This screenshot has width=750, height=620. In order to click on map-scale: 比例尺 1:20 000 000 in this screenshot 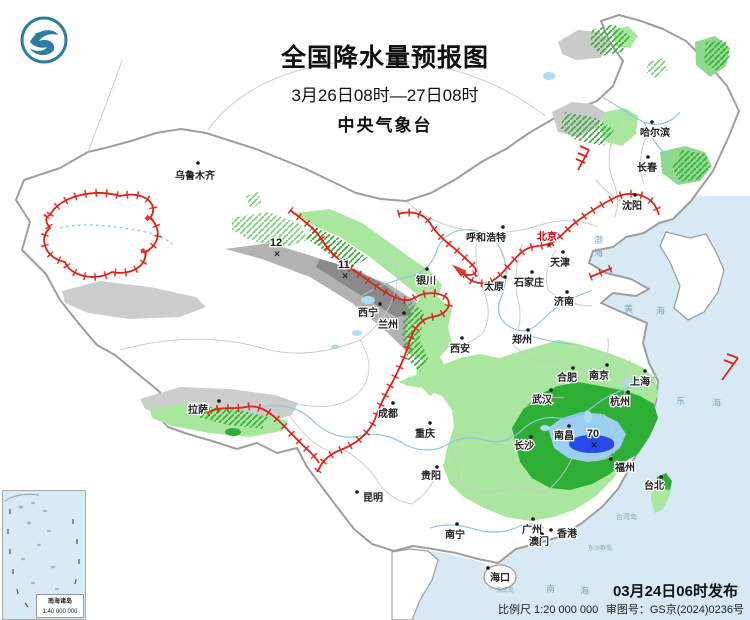, I will do `click(548, 610)`.